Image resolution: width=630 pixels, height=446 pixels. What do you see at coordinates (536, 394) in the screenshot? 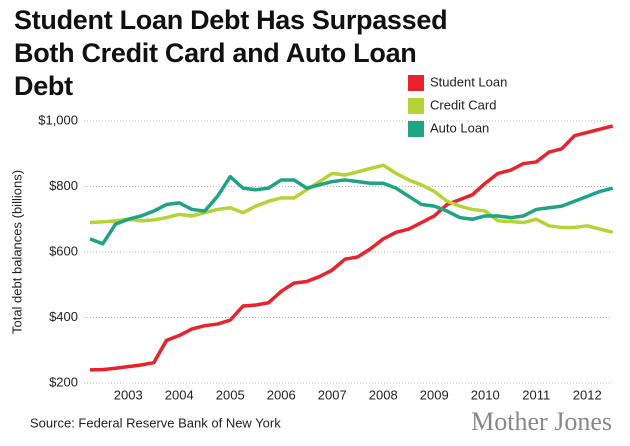
I see `x-tick-label: 2011` at bounding box center [536, 394].